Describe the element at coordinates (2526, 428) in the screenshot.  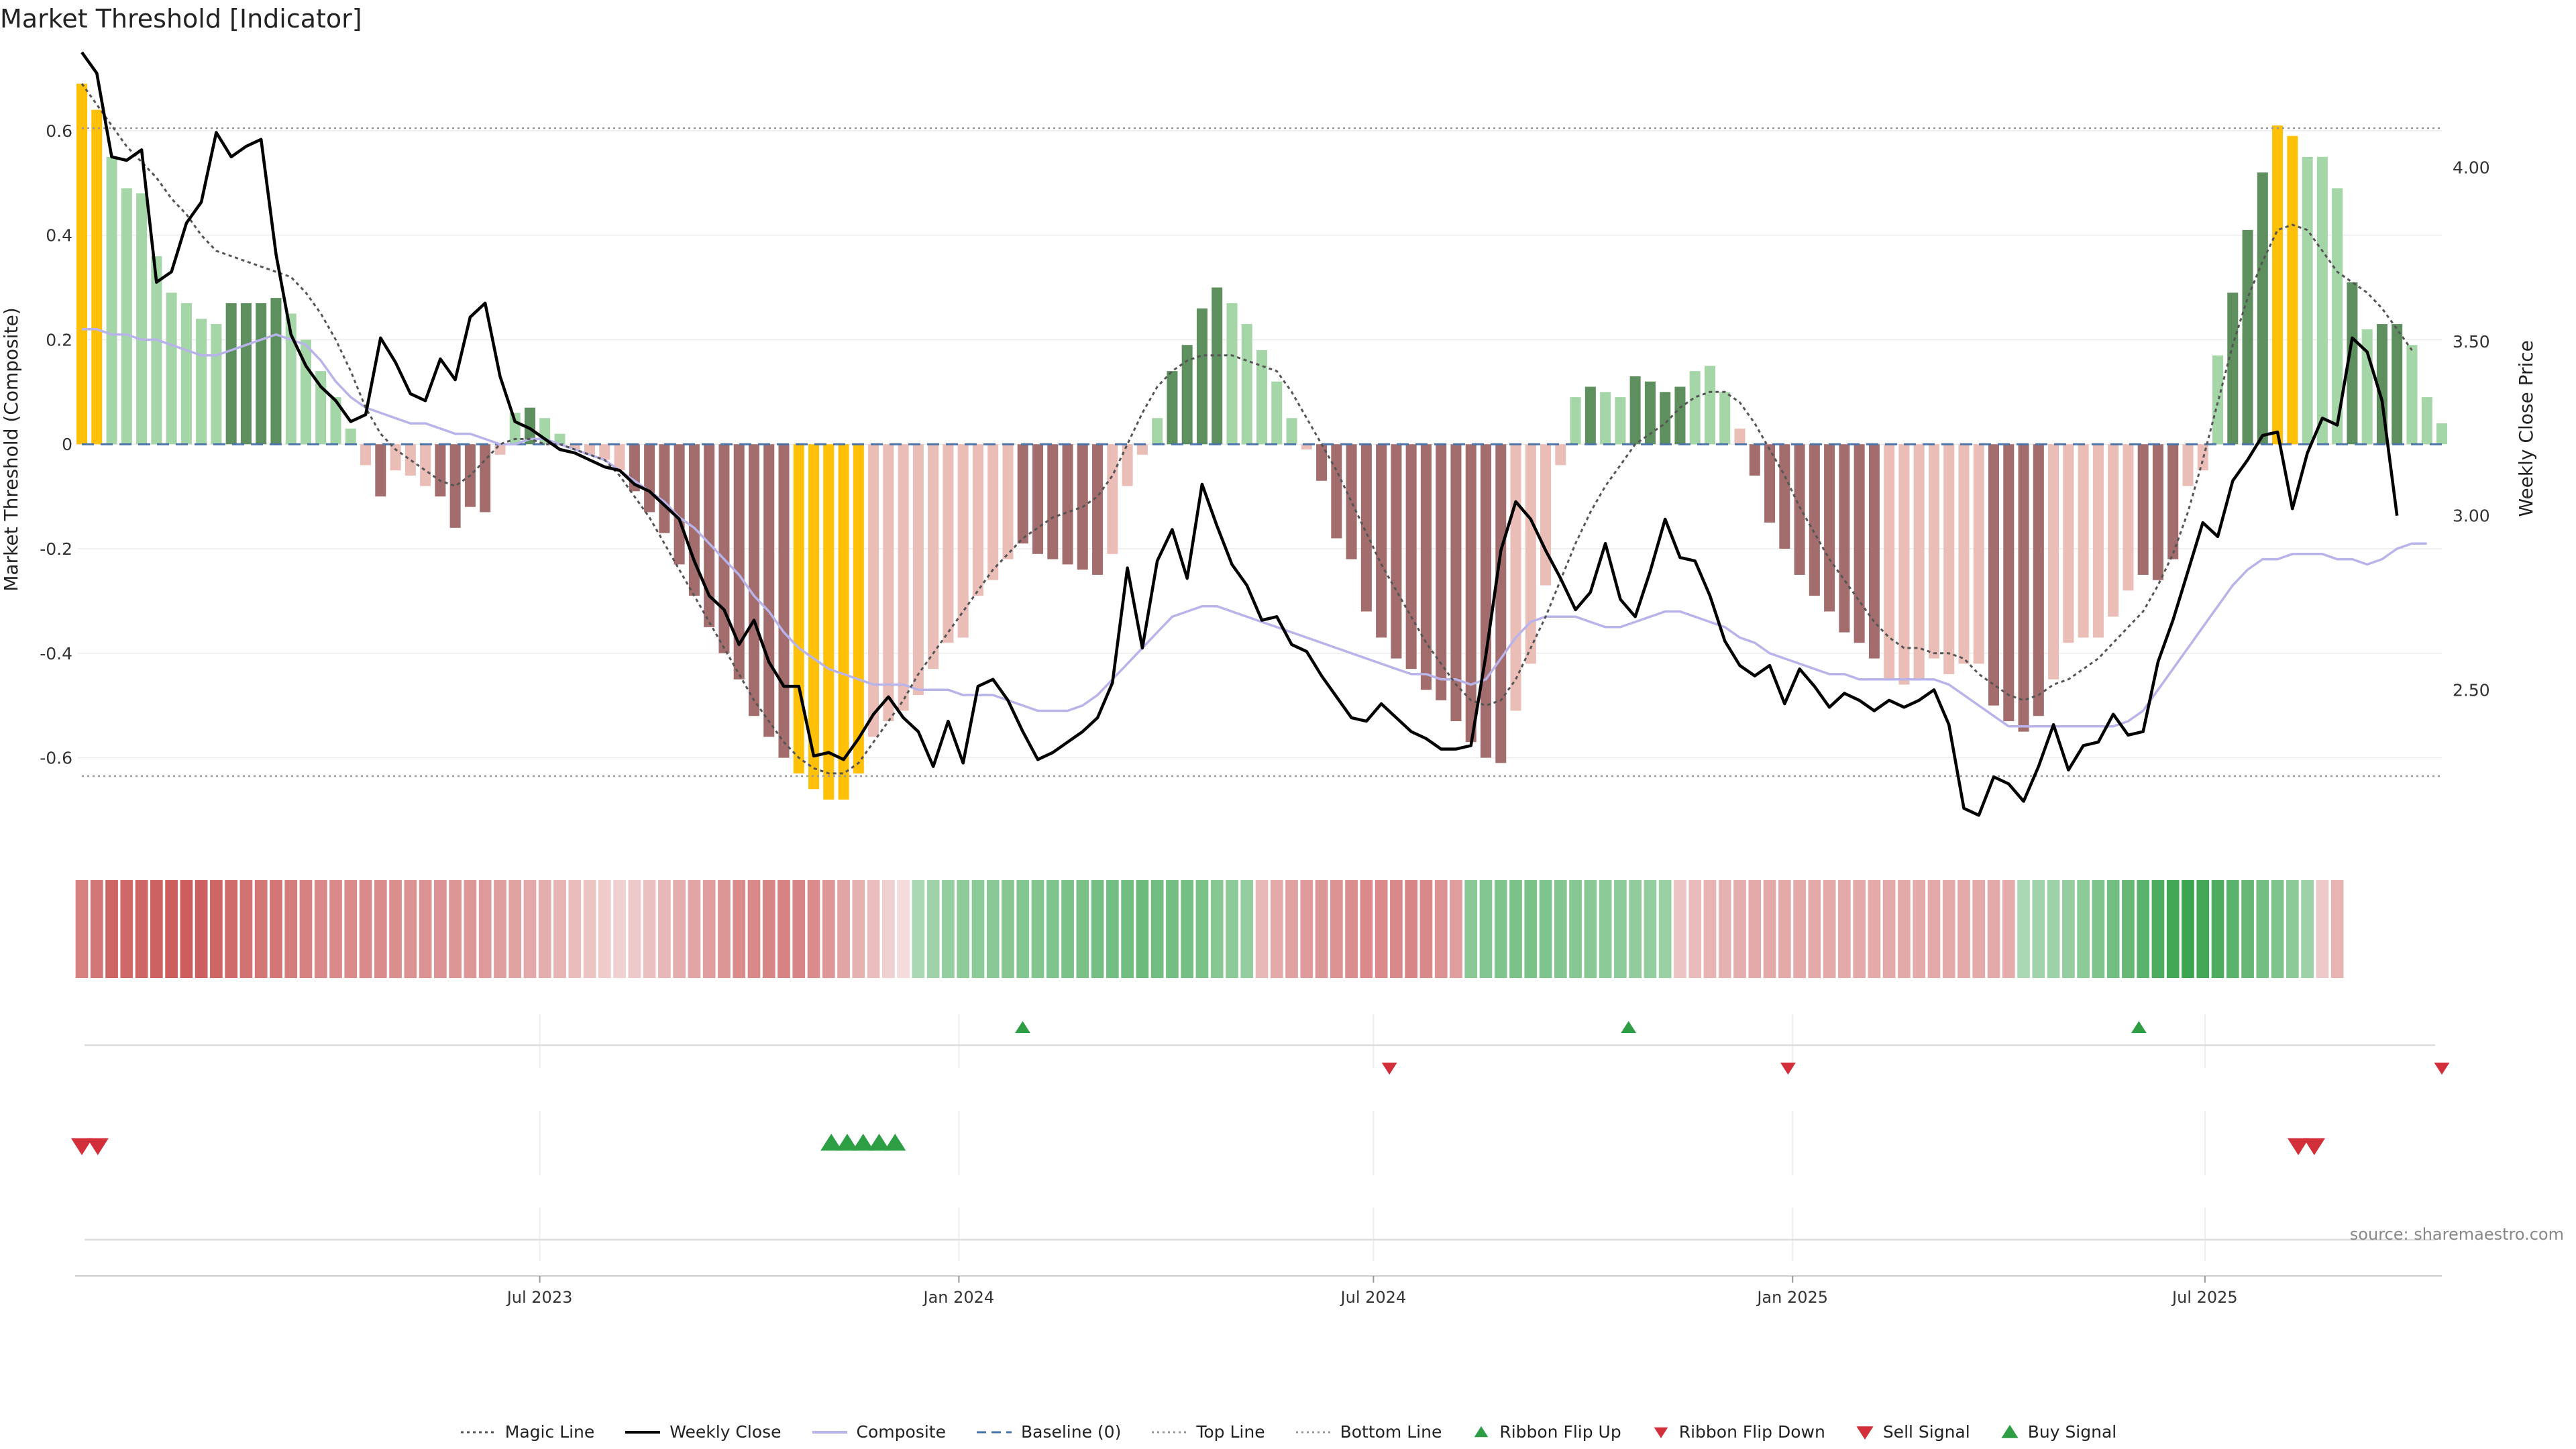
I see `y-axis-label-right: Weekly Close Price` at that location.